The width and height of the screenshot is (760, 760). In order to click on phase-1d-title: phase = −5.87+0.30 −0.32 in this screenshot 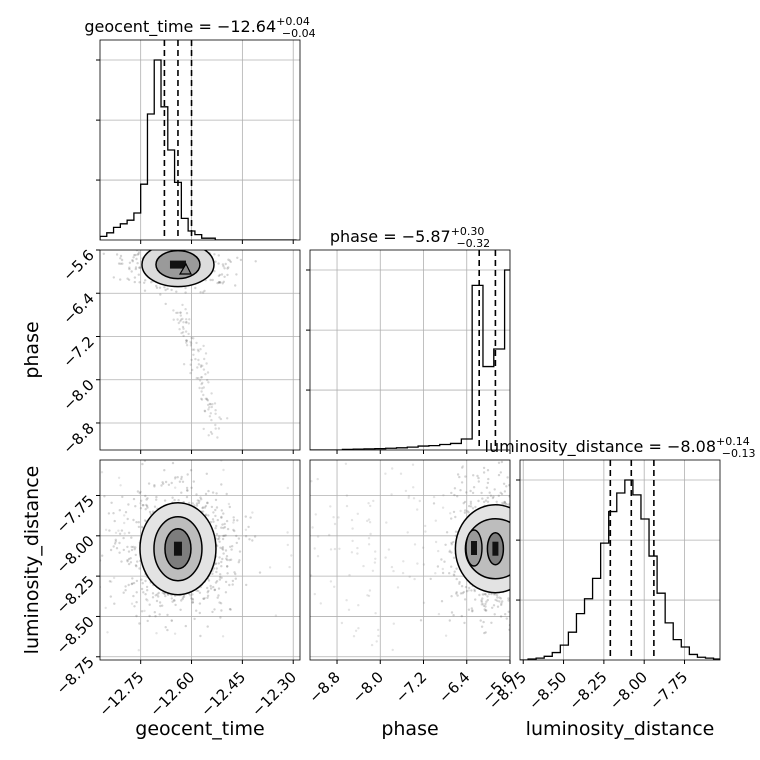, I will do `click(410, 237)`.